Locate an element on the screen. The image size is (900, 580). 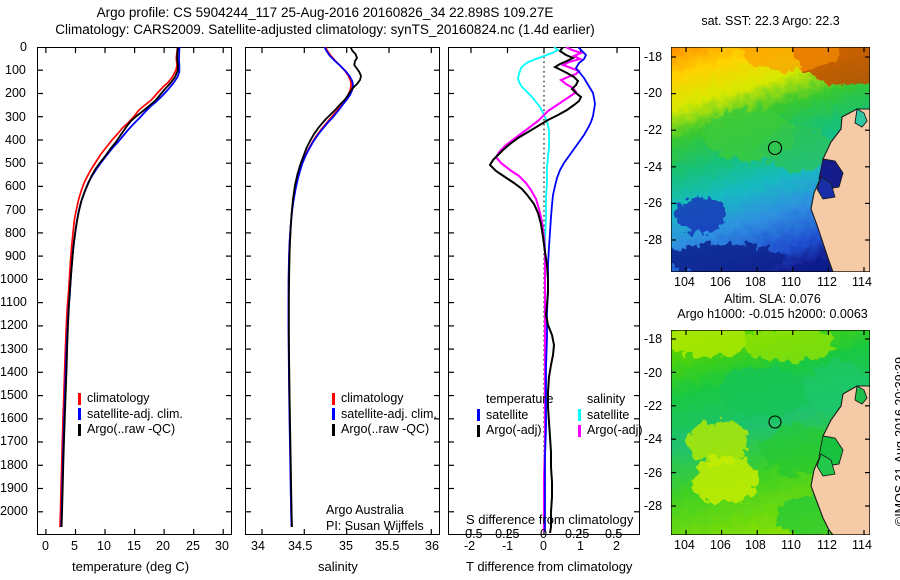
argo-australia-note: Argo Australia PI: Susan Wijffels is located at coordinates (375, 518).